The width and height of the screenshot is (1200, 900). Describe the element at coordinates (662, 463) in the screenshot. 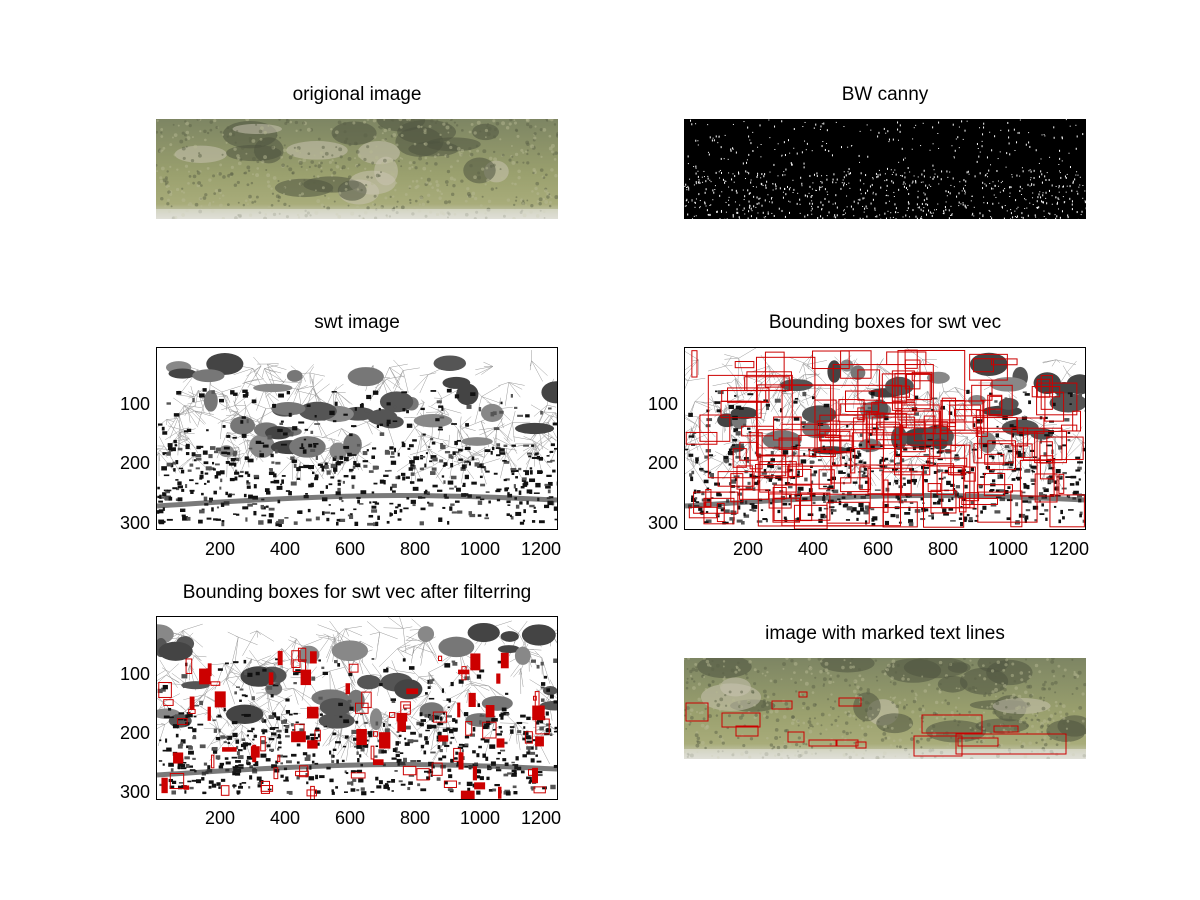

I see `bbox-ytick: 200` at that location.